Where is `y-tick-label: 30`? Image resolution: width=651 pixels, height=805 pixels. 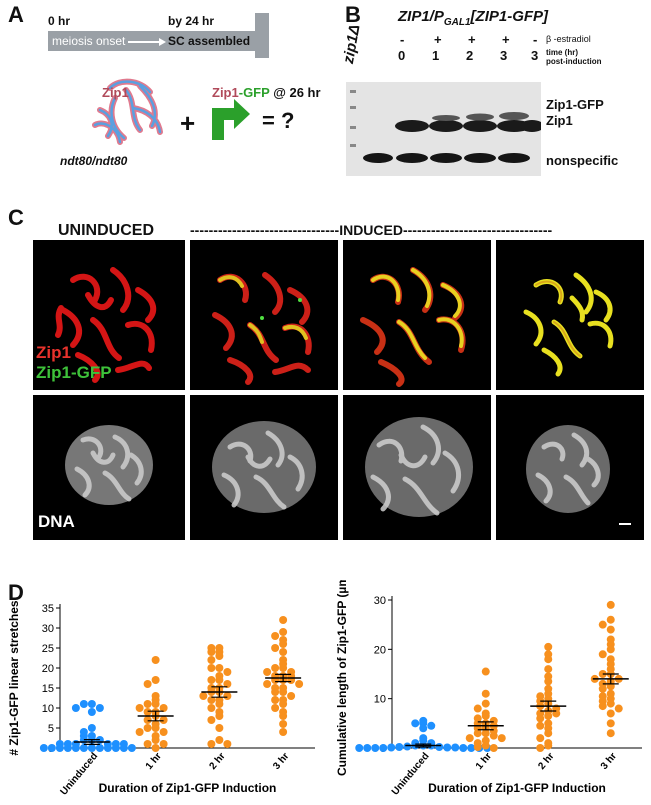 y-tick-label: 30 is located at coordinates (380, 601).